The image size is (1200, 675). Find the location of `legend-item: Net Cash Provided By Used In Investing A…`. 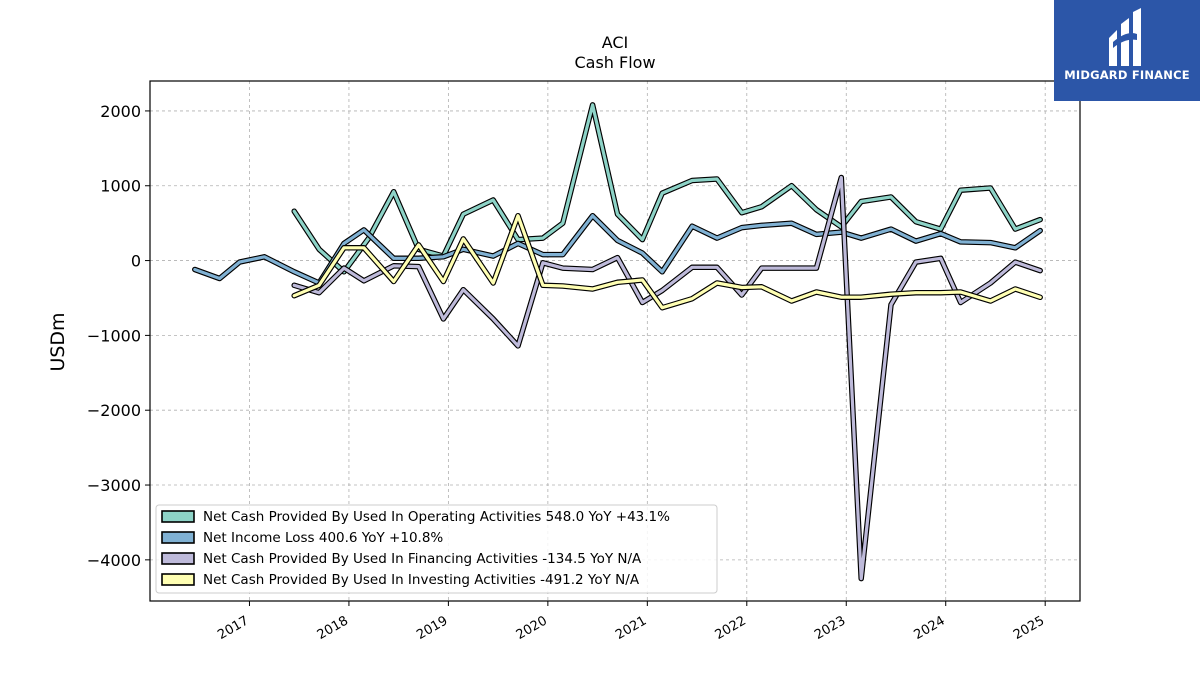

legend-item: Net Cash Provided By Used In Investing A… is located at coordinates (400, 580).